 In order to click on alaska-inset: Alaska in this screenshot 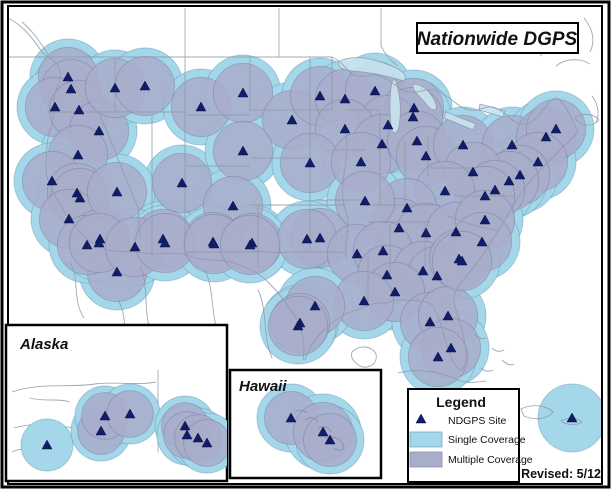, I will do `click(116, 403)`.